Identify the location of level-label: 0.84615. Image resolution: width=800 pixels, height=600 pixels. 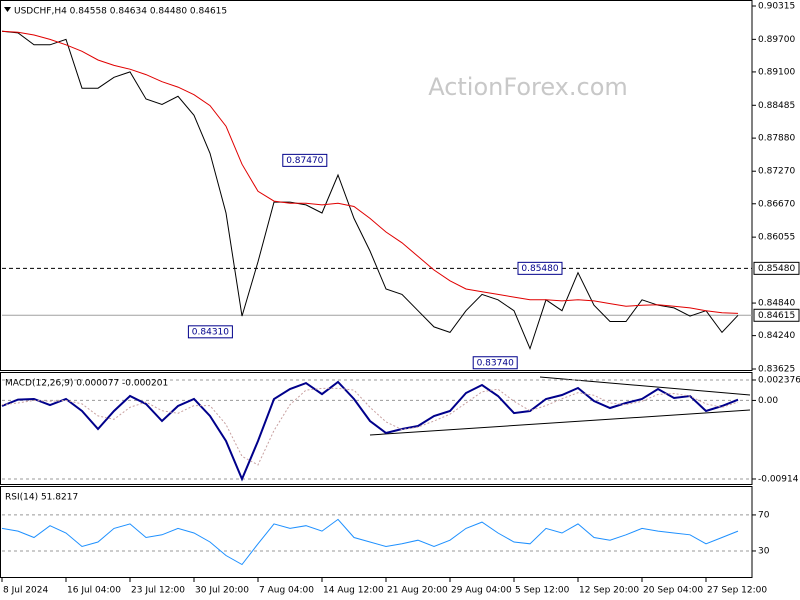
(776, 316).